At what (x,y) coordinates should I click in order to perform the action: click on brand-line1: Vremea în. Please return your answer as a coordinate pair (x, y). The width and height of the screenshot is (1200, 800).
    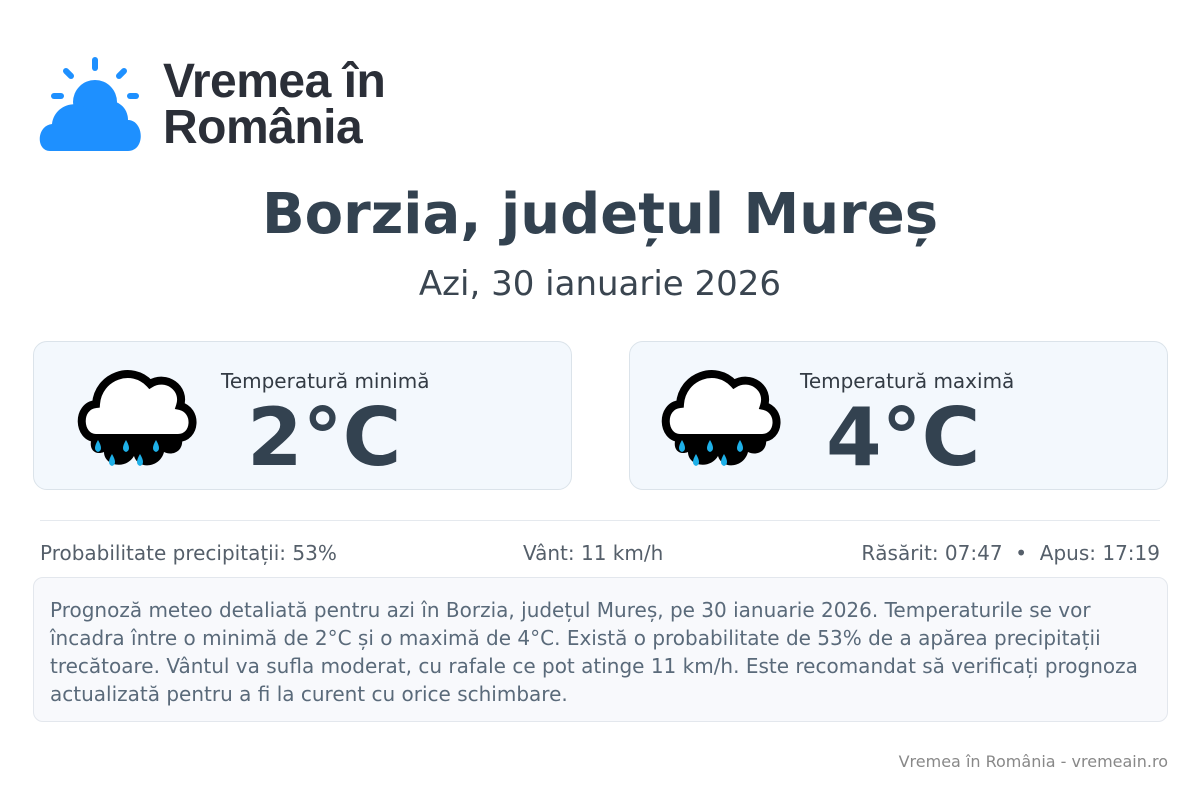
    Looking at the image, I should click on (274, 81).